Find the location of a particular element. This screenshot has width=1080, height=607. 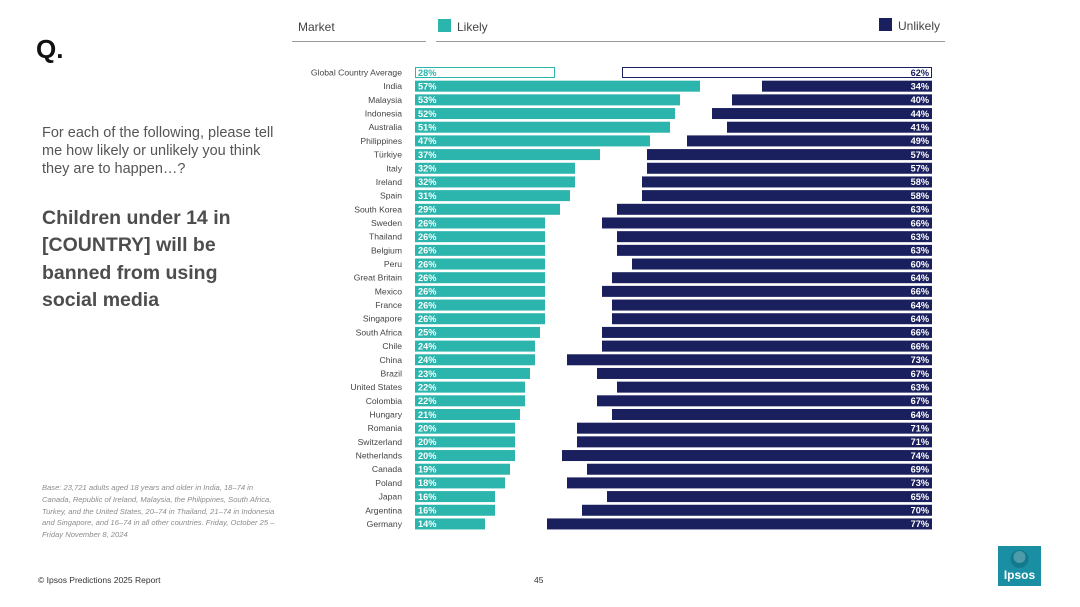

unlikely-value-label: 62% is located at coordinates (920, 73).